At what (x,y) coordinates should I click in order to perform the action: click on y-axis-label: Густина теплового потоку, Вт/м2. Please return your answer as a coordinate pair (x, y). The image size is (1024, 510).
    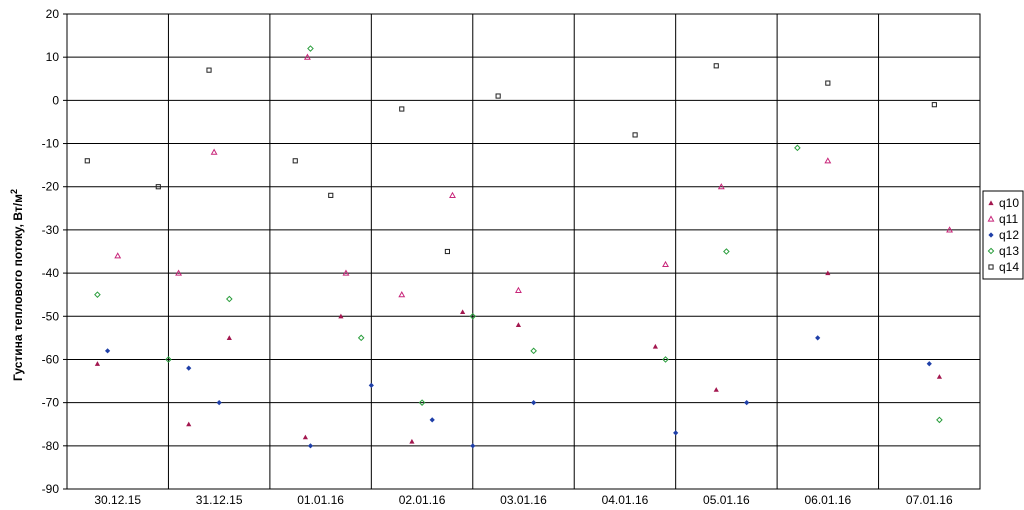
    Looking at the image, I should click on (17, 285).